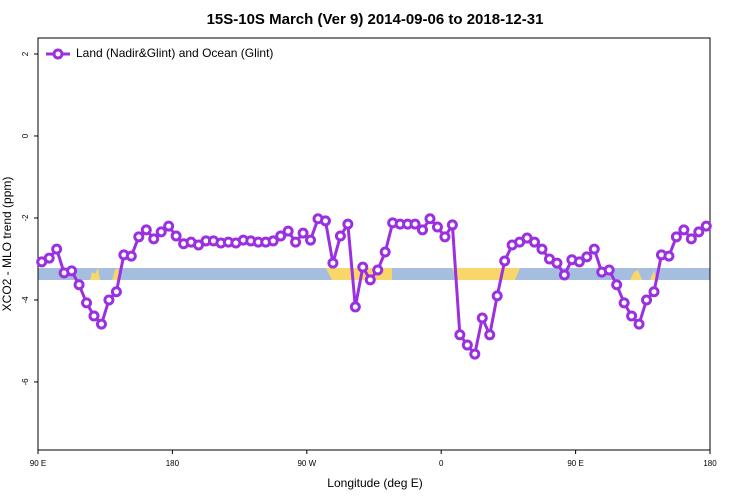  I want to click on legend-label: Land (Nadir&Glint) and Ocean (Glint), so click(174, 53).